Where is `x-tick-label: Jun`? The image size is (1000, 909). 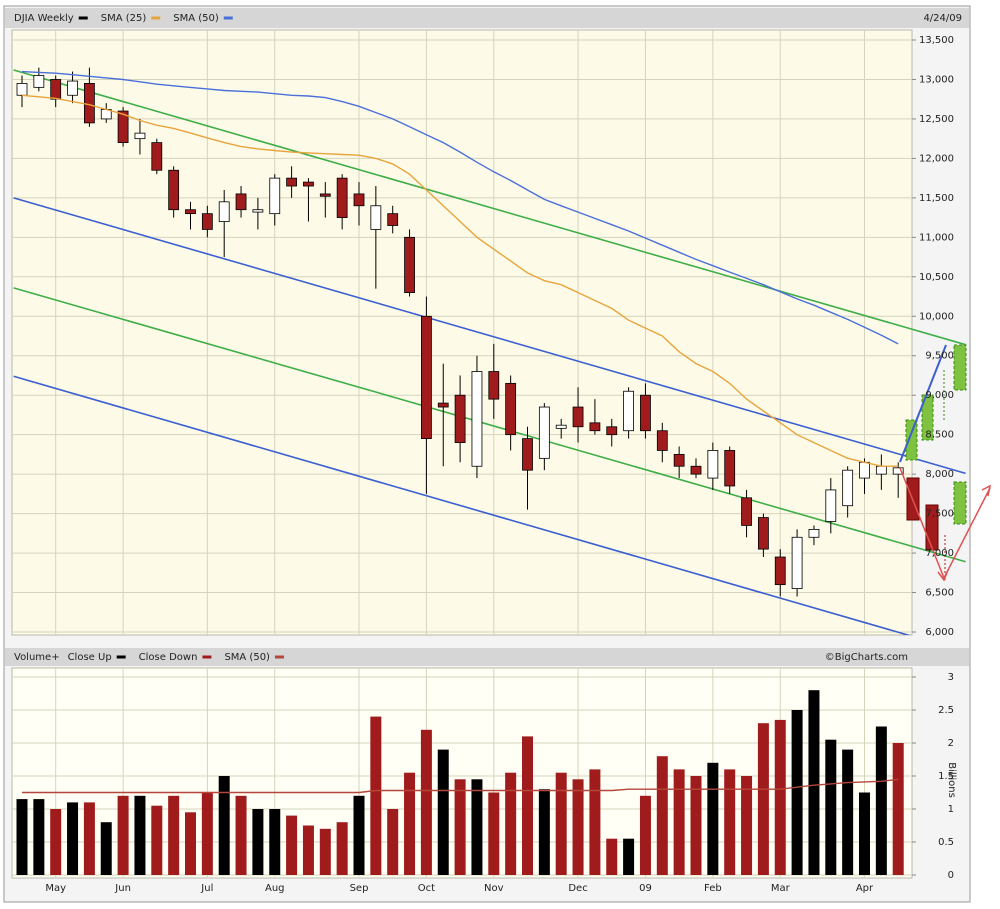
x-tick-label: Jun is located at coordinates (122, 888).